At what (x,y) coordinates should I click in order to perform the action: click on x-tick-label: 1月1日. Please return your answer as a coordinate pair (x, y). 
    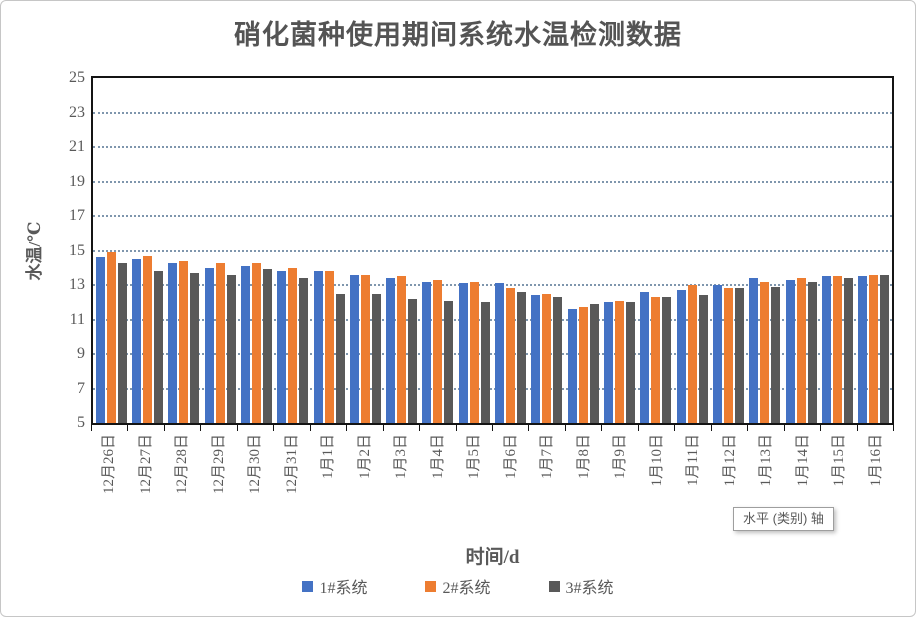
    Looking at the image, I should click on (328, 479).